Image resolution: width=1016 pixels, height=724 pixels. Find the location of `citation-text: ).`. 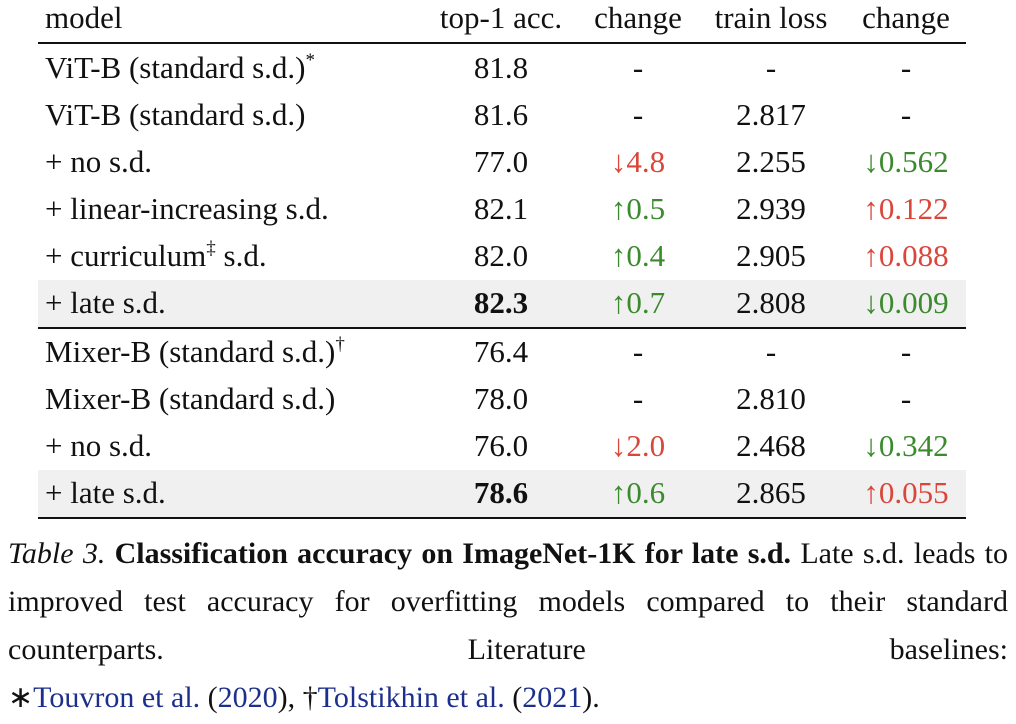

citation-text: ). is located at coordinates (591, 697).